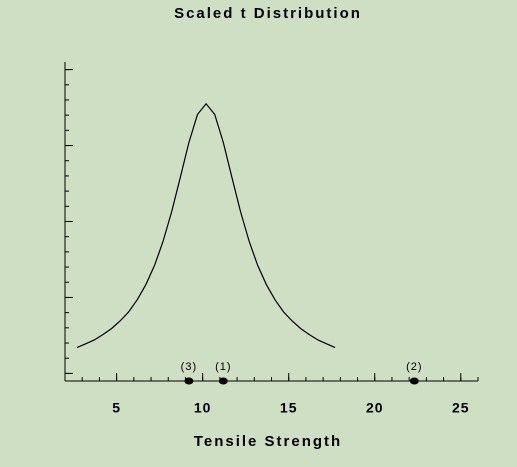 This screenshot has width=517, height=467. Describe the element at coordinates (189, 367) in the screenshot. I see `point-label: (3)` at that location.